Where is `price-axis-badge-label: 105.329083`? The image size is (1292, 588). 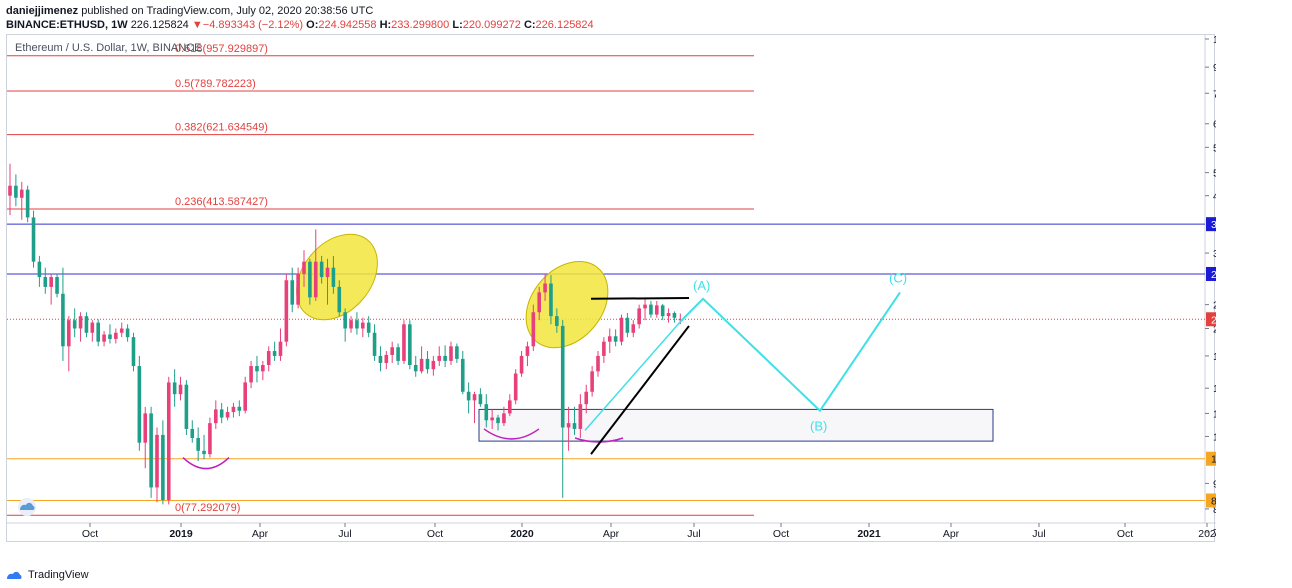 price-axis-badge-label: 105.329083 is located at coordinates (1213, 460).